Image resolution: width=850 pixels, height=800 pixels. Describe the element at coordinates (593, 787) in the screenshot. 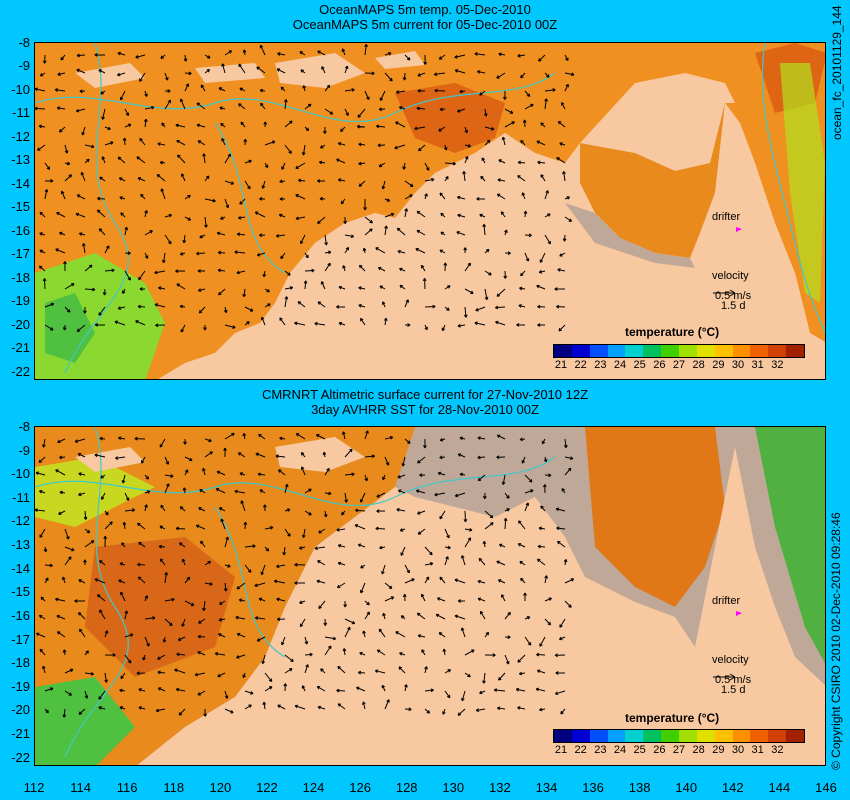

I see `x-tick-label: 136` at that location.